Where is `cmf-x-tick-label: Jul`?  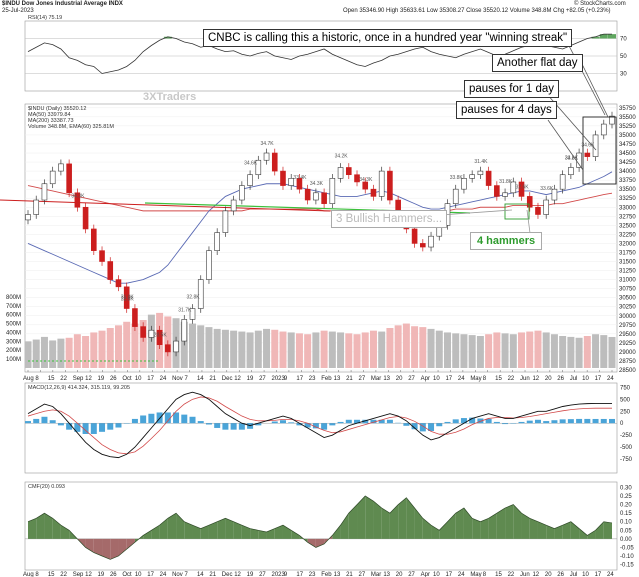 cmf-x-tick-label: Jul is located at coordinates (574, 574).